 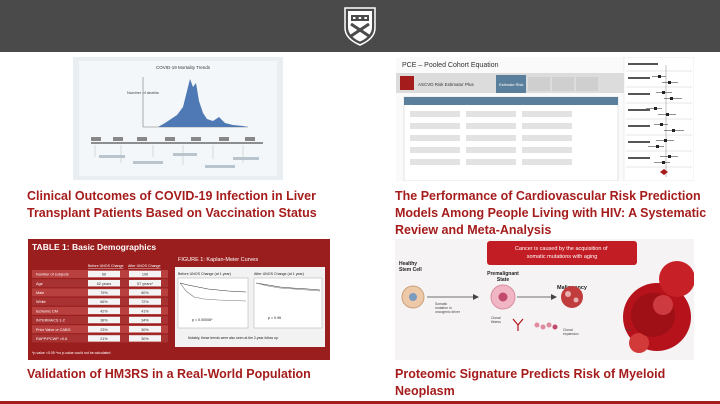 What do you see at coordinates (39, 284) in the screenshot?
I see `table-row-label: Age` at bounding box center [39, 284].